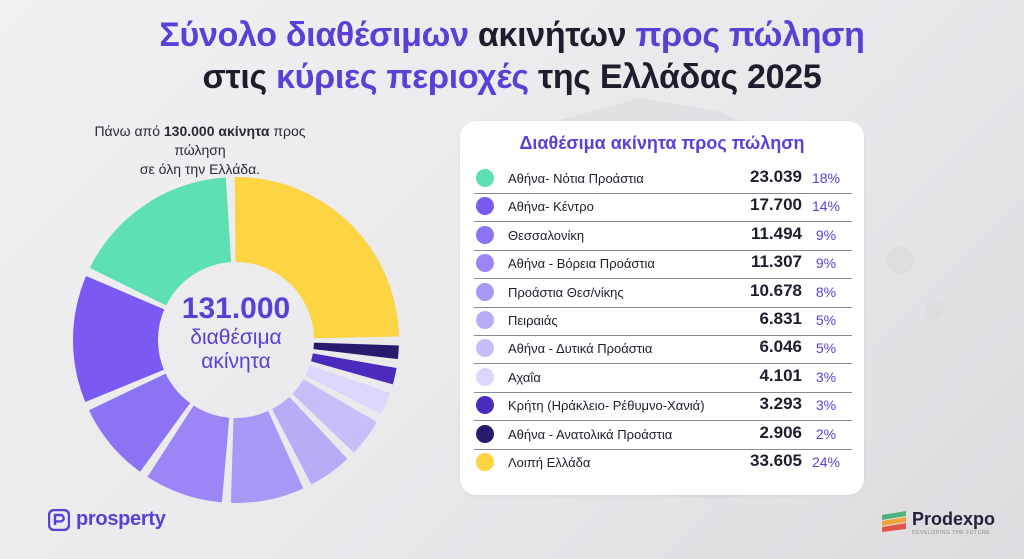 The height and width of the screenshot is (559, 1024). What do you see at coordinates (566, 292) in the screenshot?
I see `region-name: Προάστια Θεσ/νίκης` at bounding box center [566, 292].